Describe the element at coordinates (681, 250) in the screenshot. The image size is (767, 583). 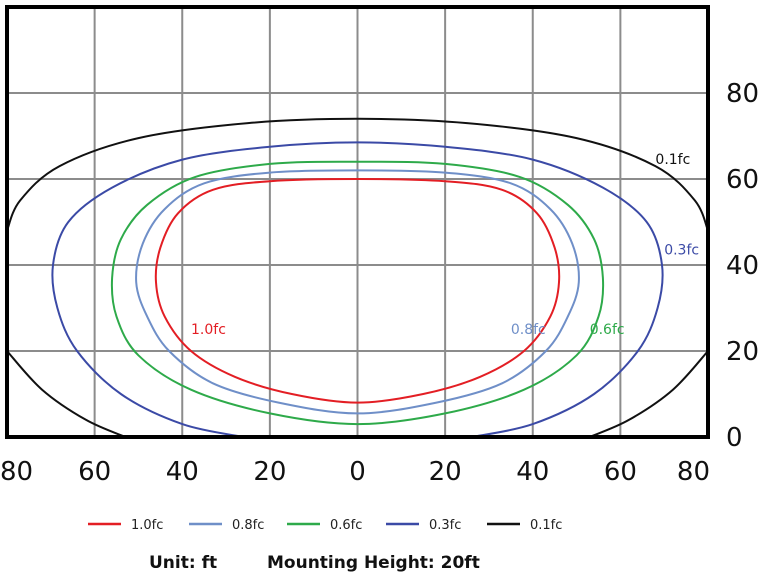
I see `curve-label: 0.3fc` at that location.